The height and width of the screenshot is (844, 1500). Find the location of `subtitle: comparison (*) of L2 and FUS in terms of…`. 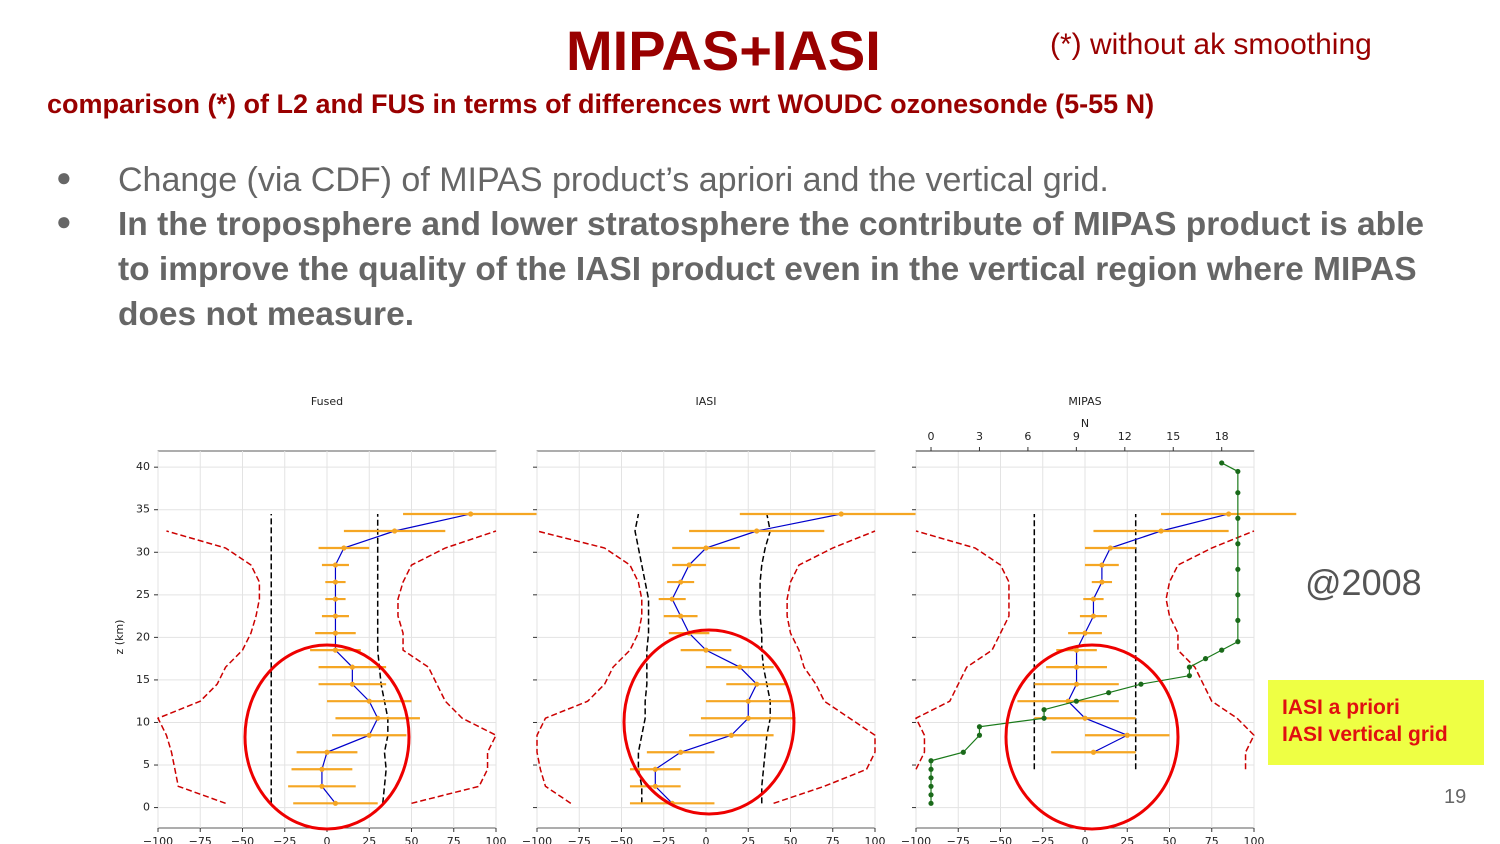

subtitle: comparison (*) of L2 and FUS in terms of… is located at coordinates (601, 104).